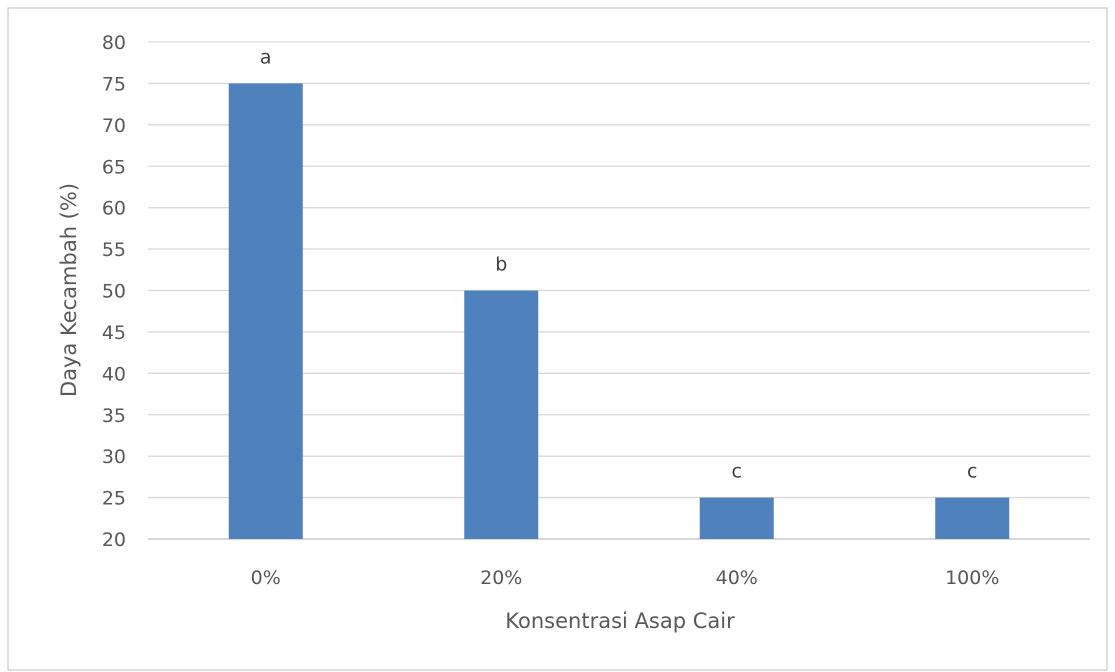 The height and width of the screenshot is (672, 1115). I want to click on bar-0pct, so click(265, 311).